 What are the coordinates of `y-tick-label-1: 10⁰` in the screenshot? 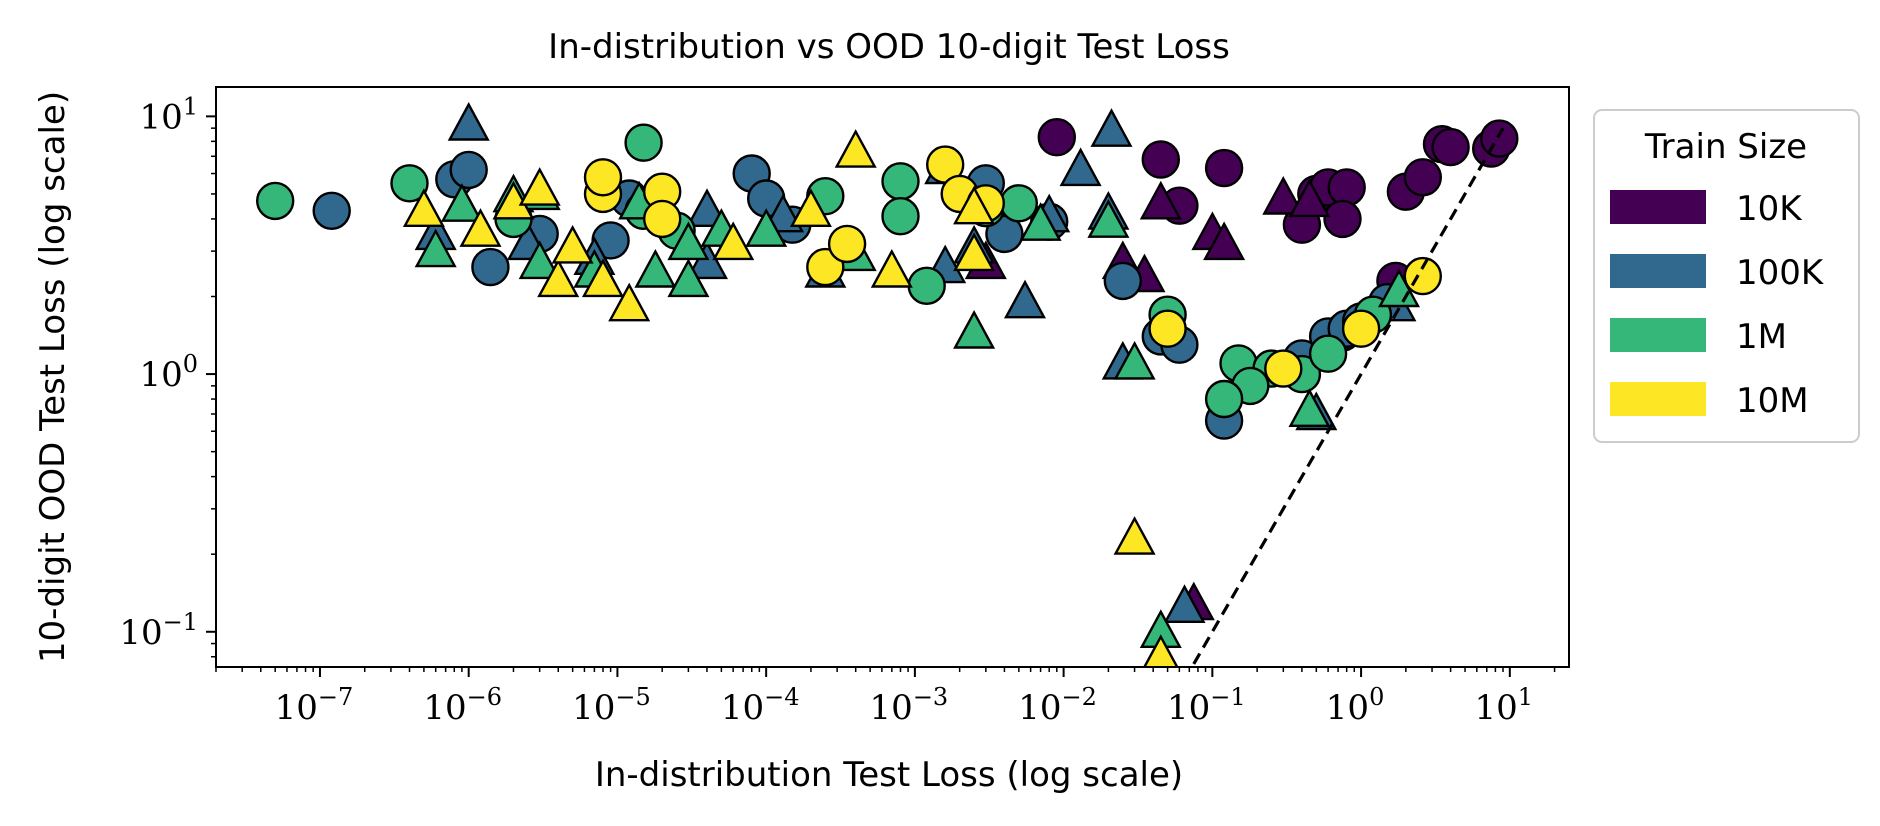 It's located at (168, 372).